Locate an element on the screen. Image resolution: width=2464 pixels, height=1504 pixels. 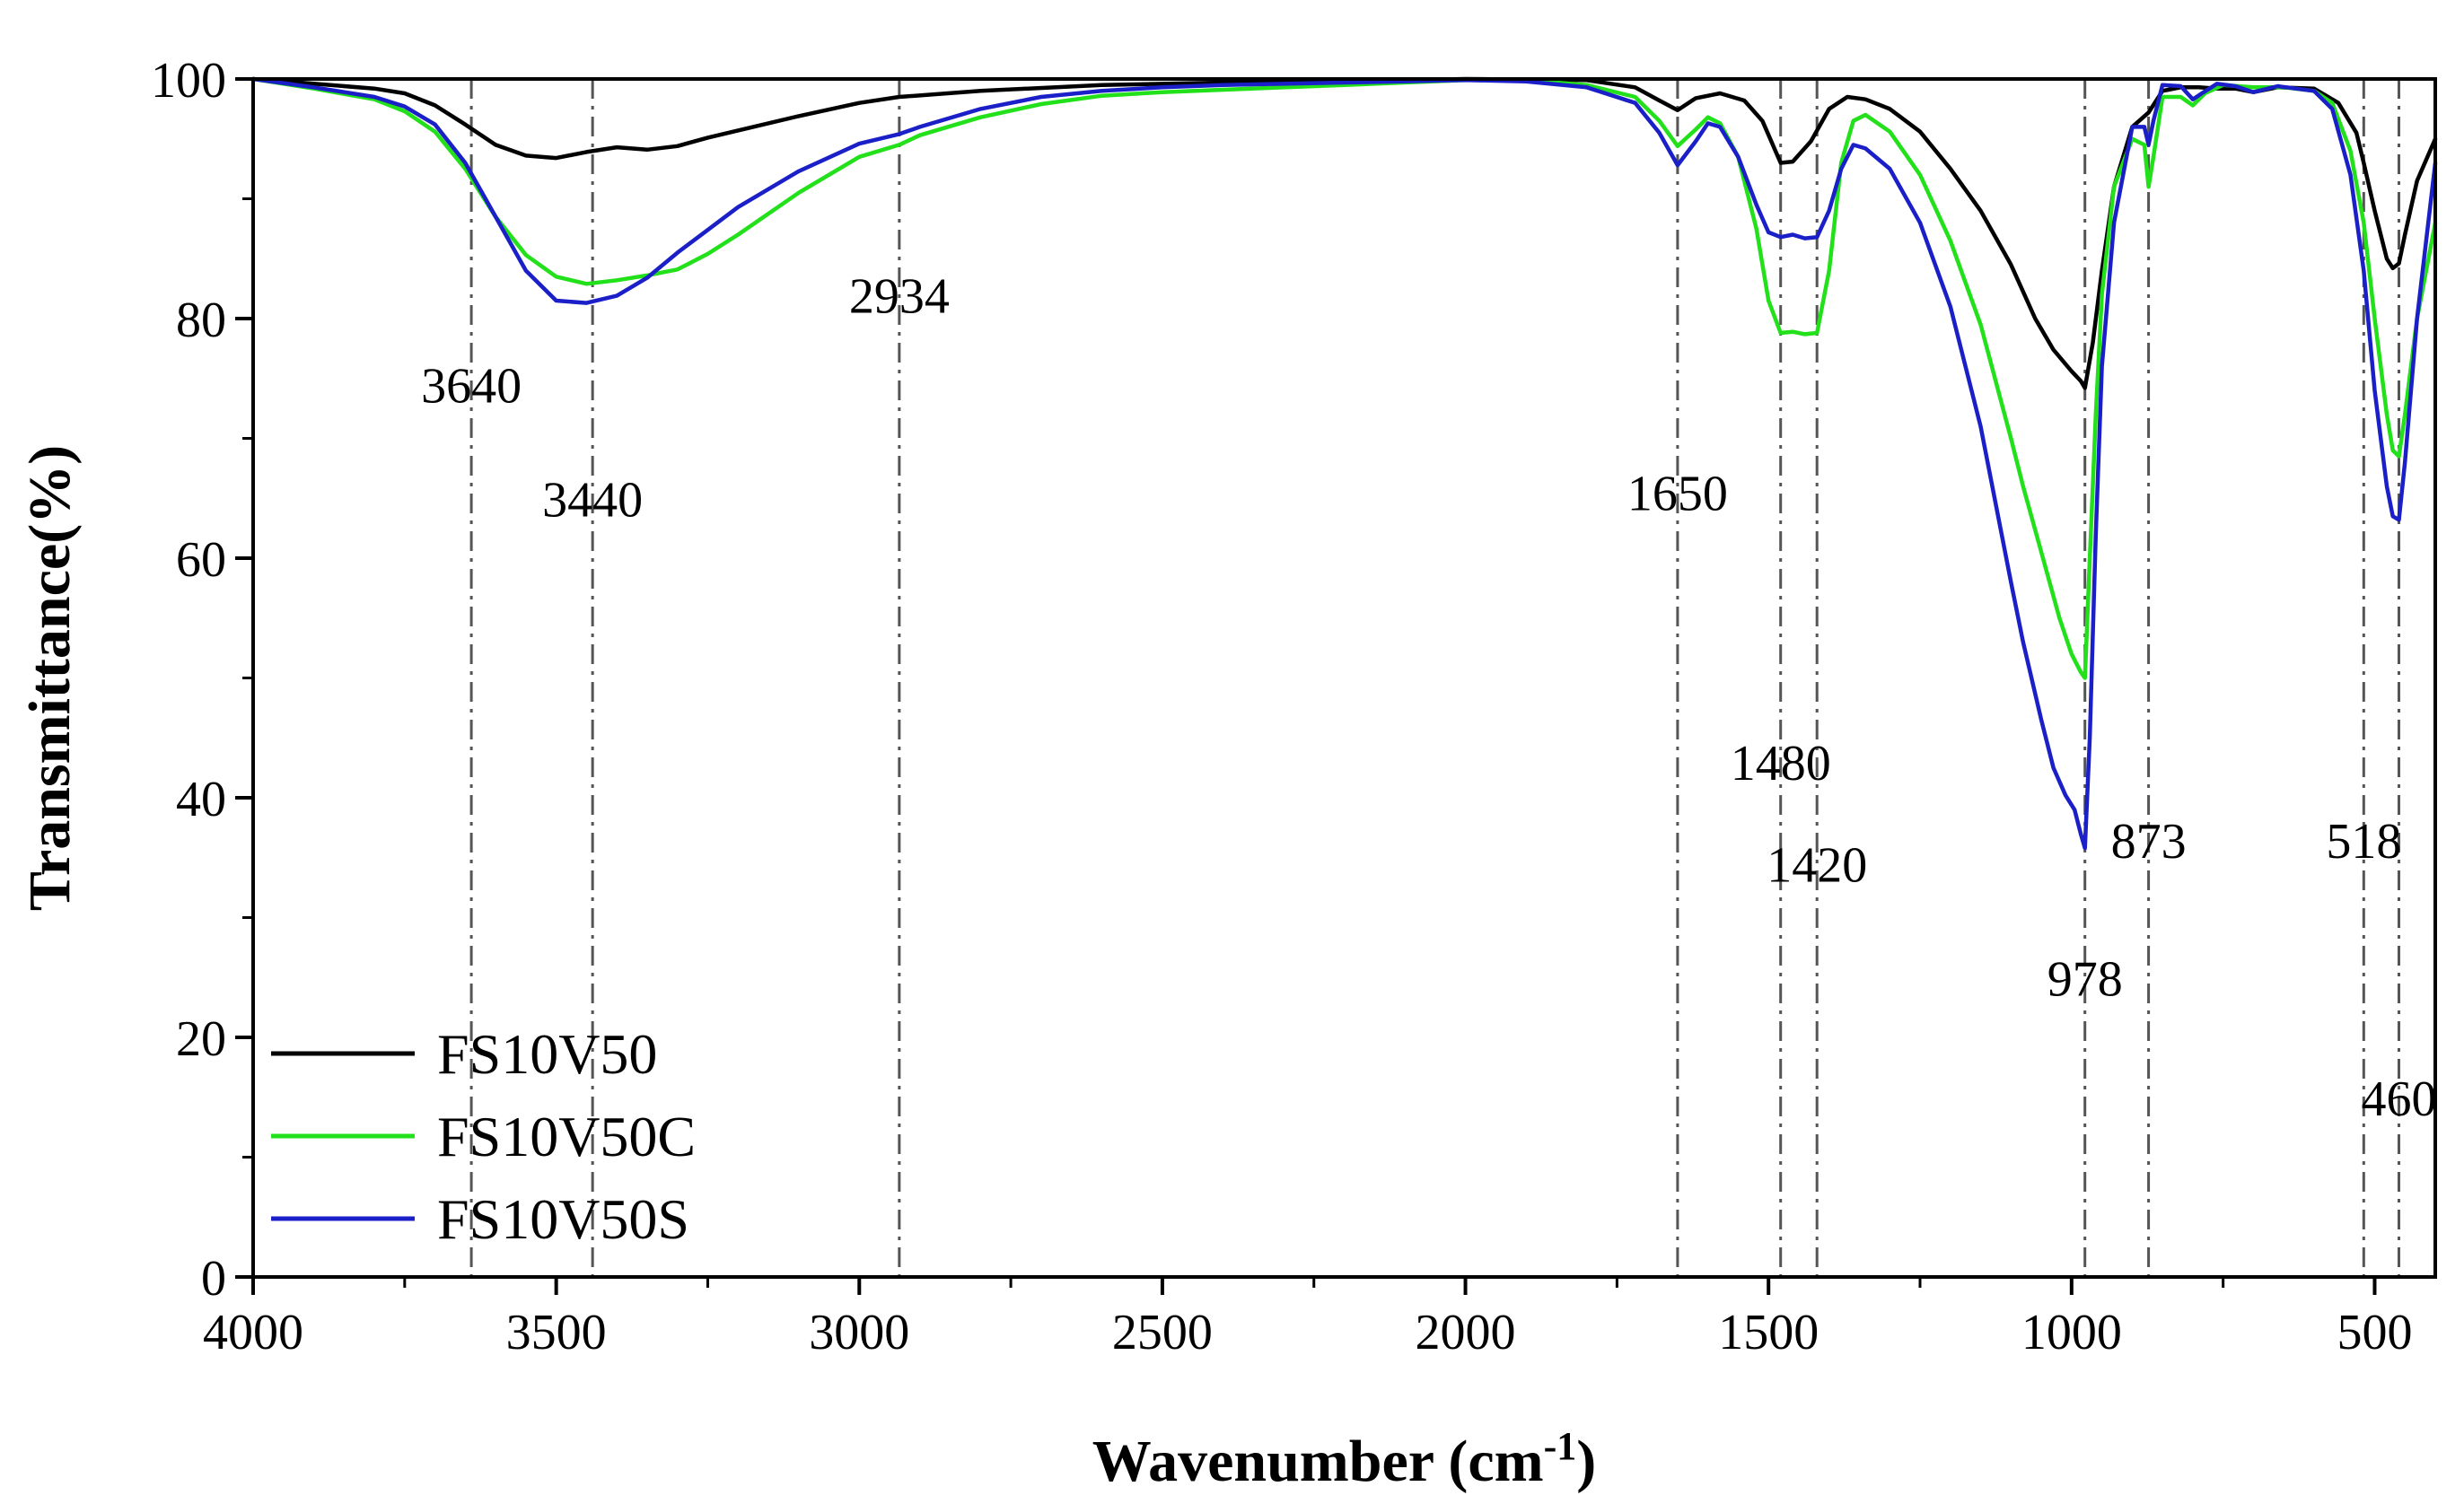
x-tick-label: 4000 is located at coordinates (253, 1332).